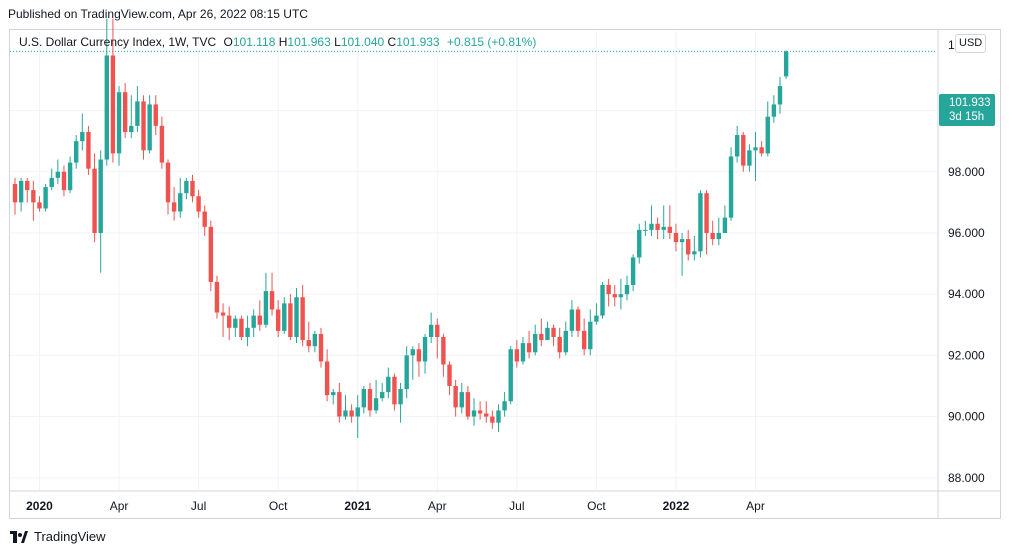 The image size is (1012, 555). What do you see at coordinates (19, 536) in the screenshot?
I see `tradingview-logo-icon` at bounding box center [19, 536].